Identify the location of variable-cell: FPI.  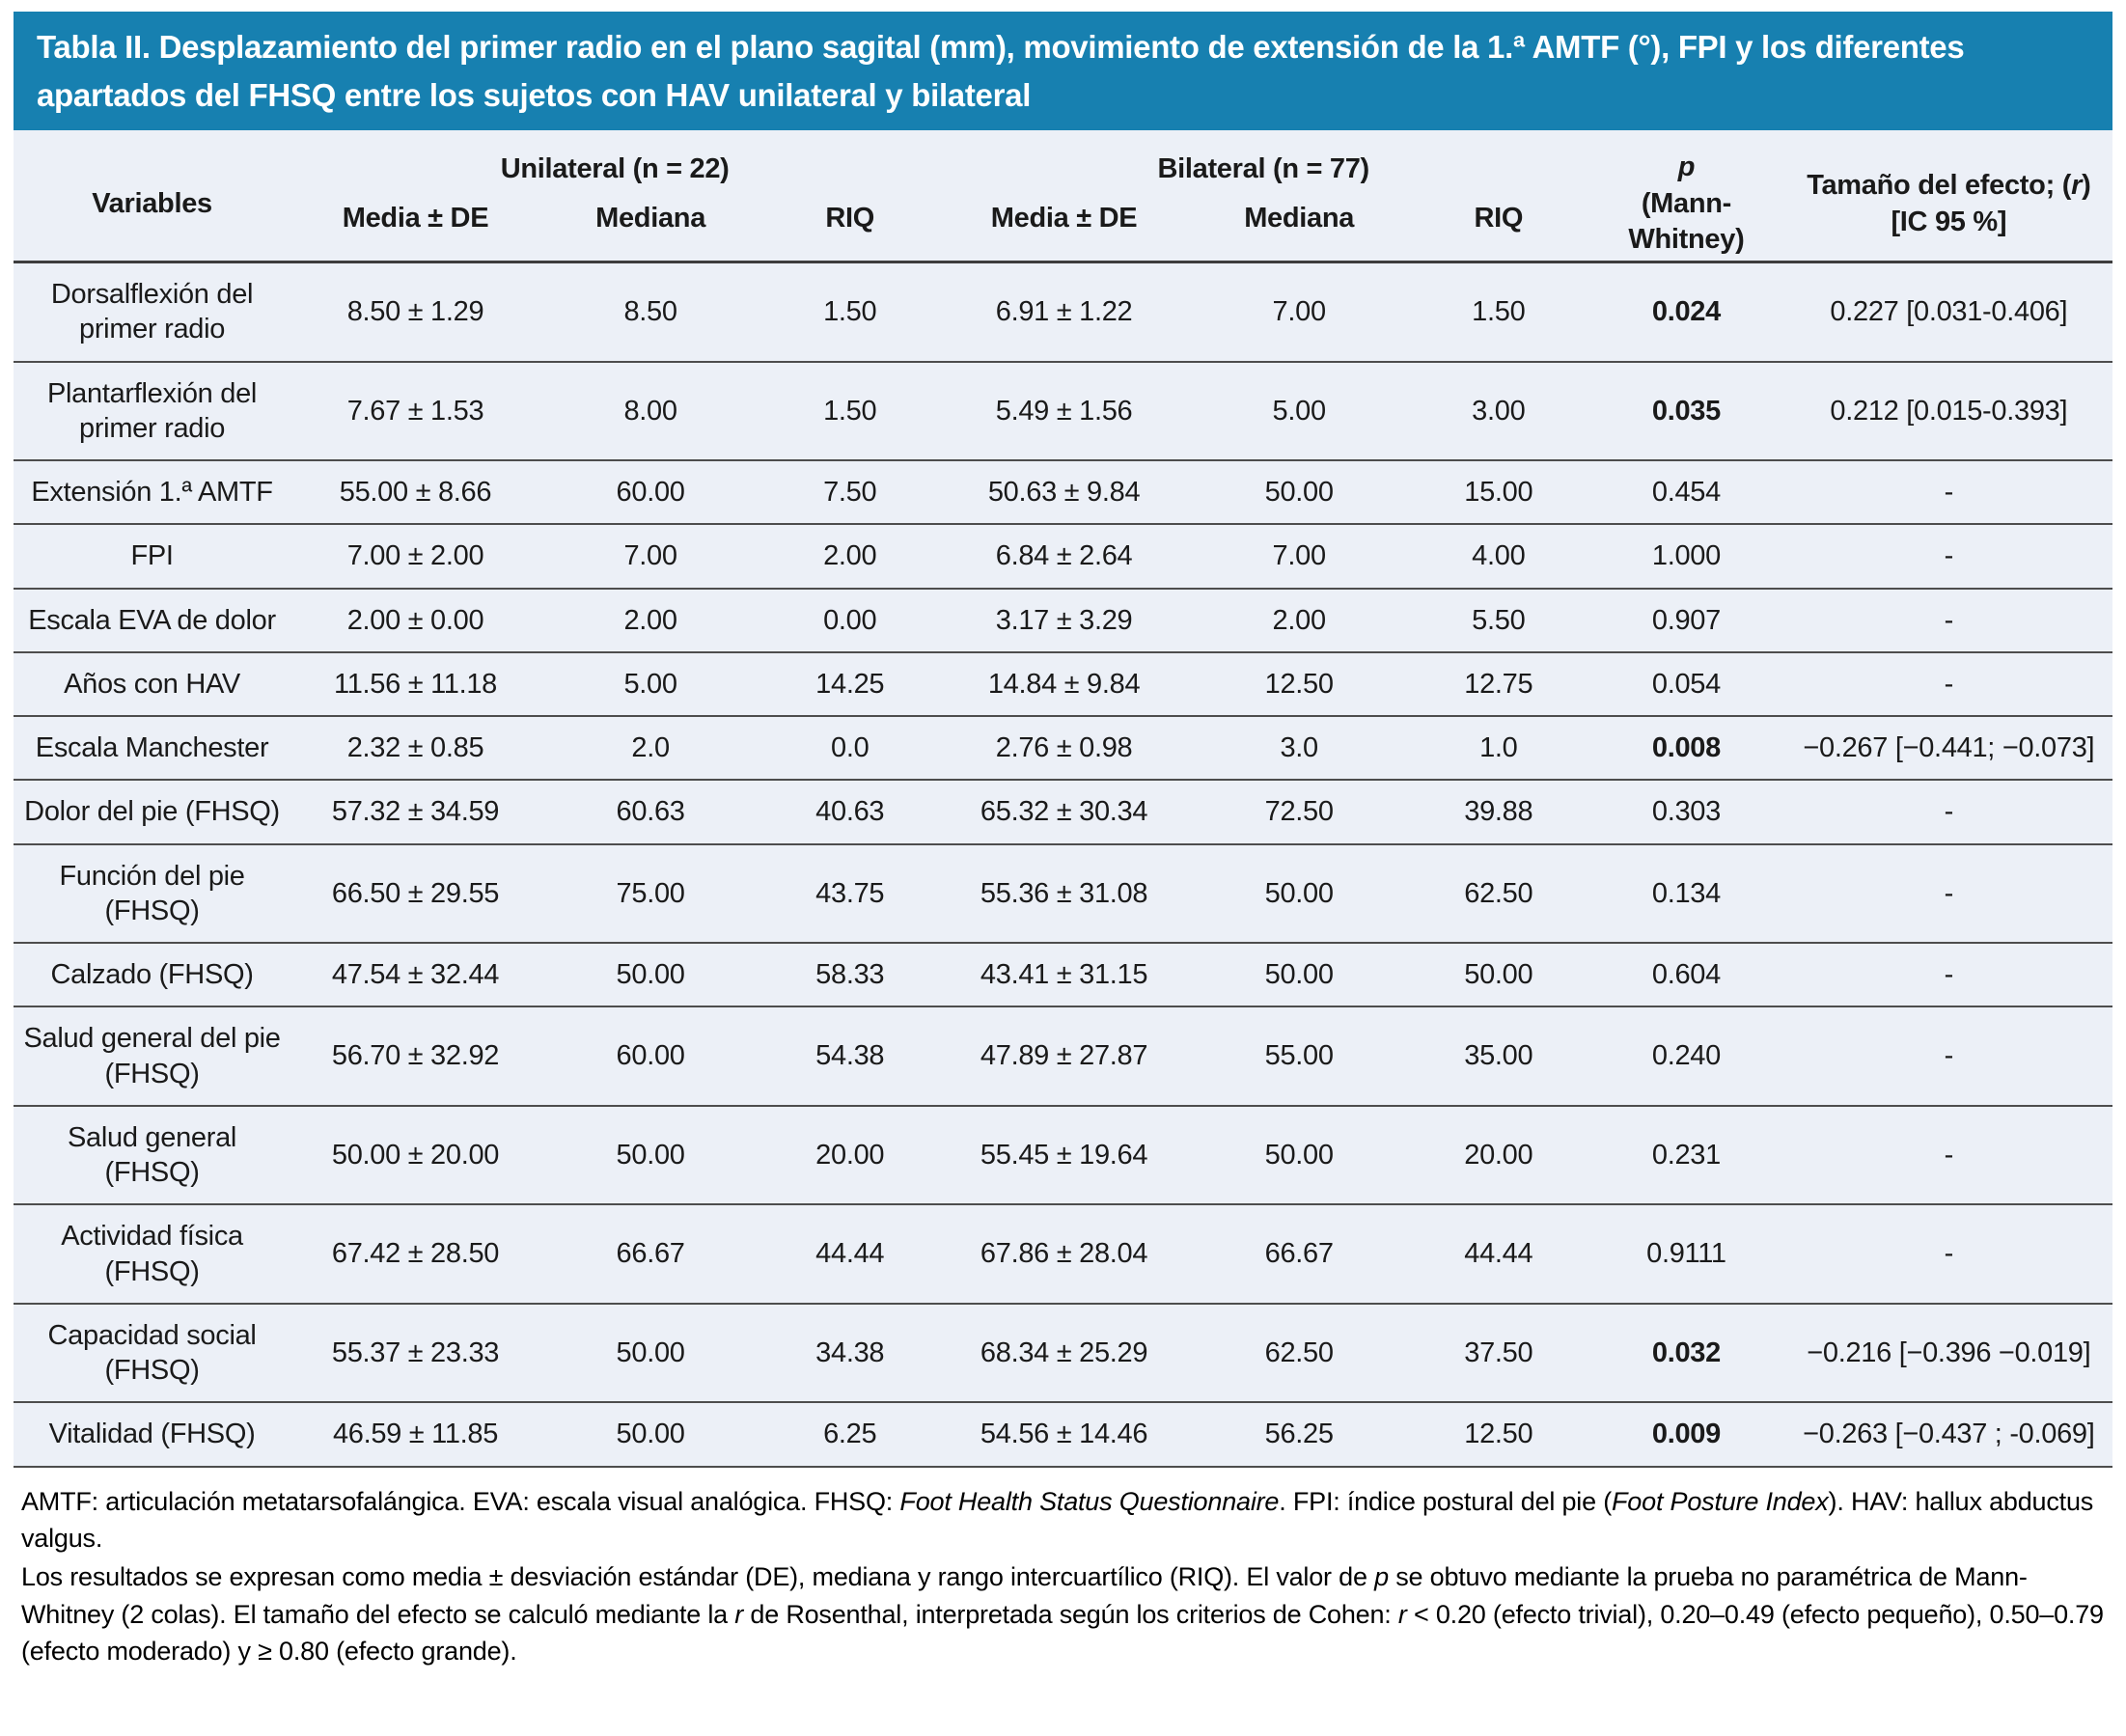
(153, 556).